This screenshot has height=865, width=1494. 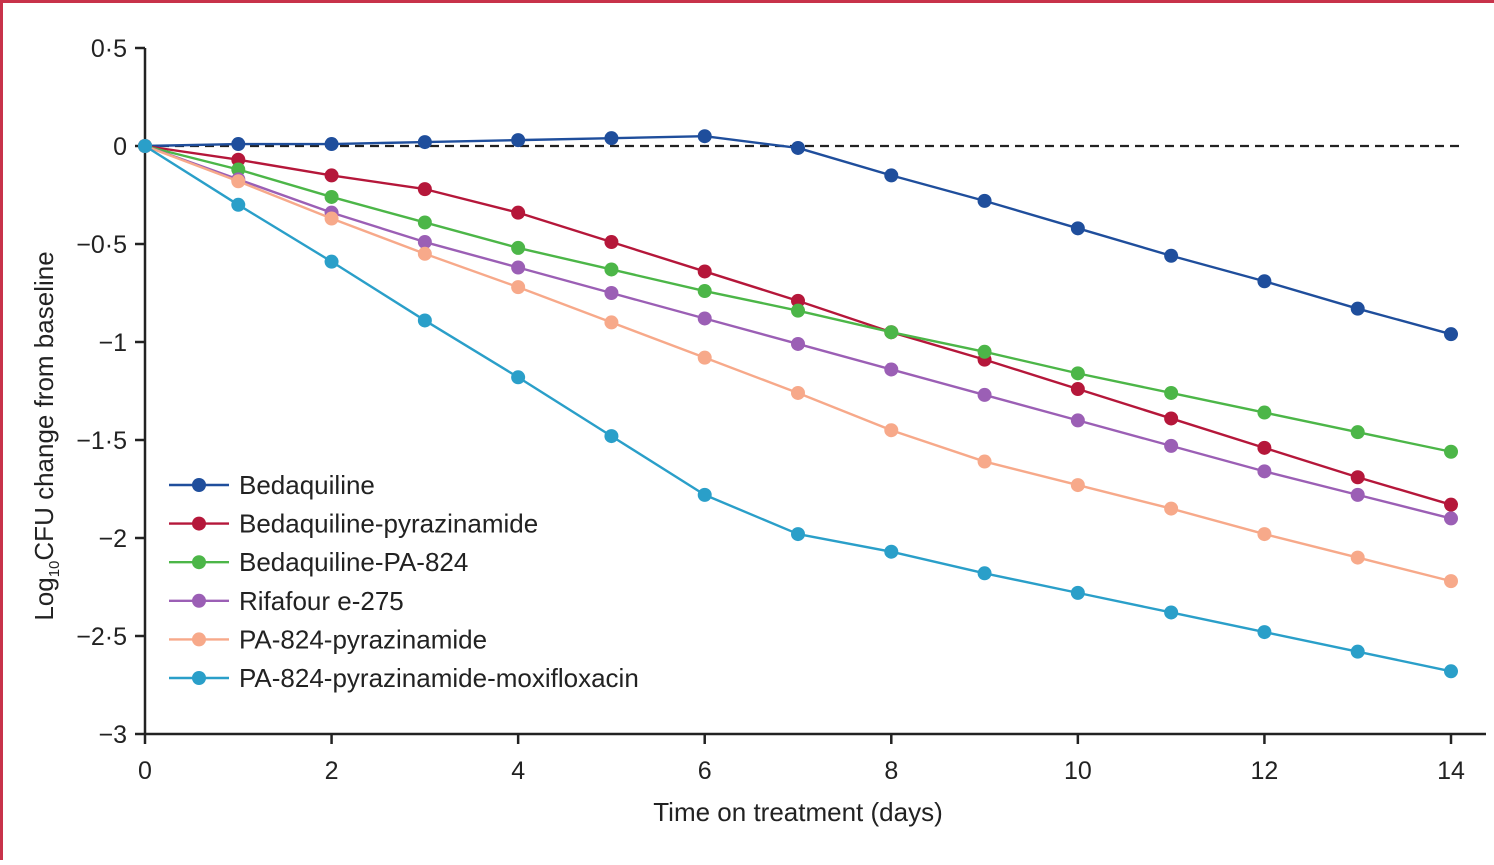 I want to click on x-tick-label: 4, so click(x=518, y=771).